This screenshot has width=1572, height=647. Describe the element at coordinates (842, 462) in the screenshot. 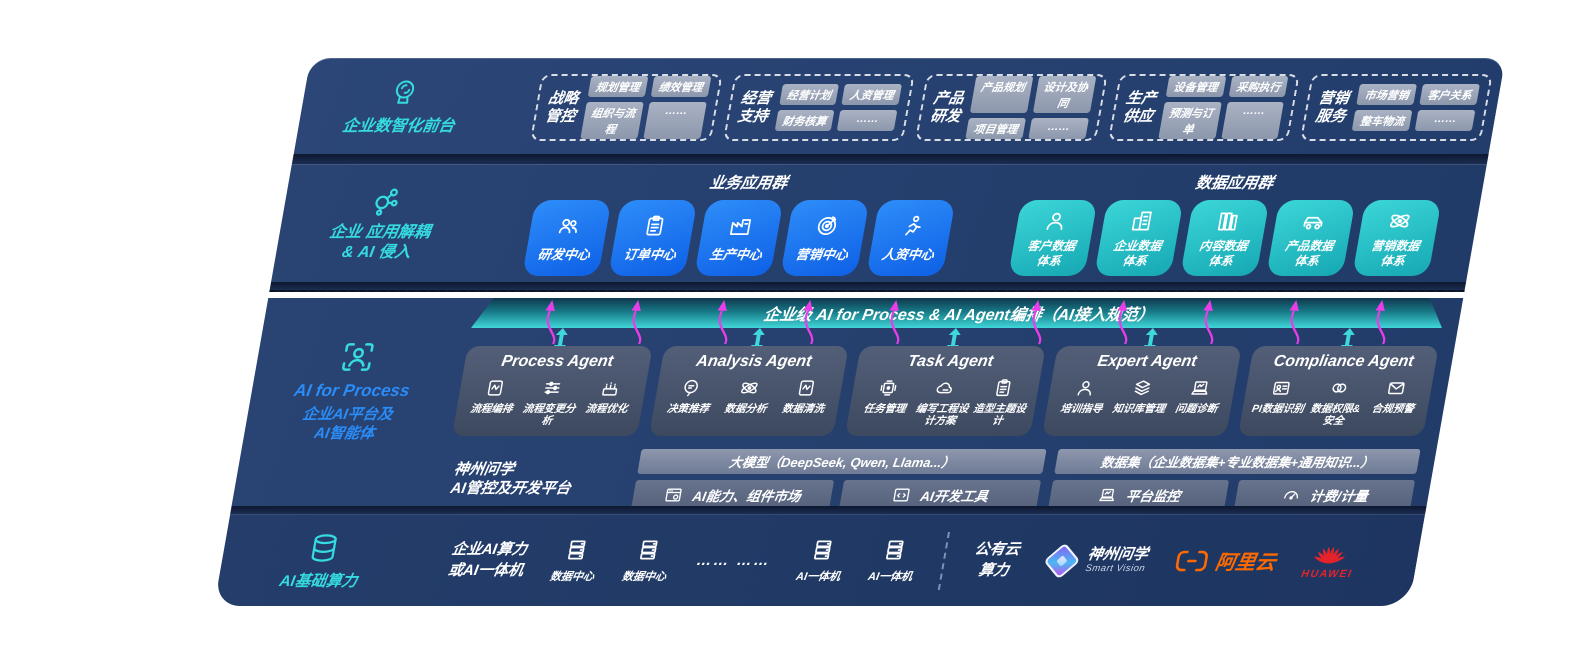

I see `model-bar: 大模型（DeepSeek, Qwen, Llama...）` at that location.